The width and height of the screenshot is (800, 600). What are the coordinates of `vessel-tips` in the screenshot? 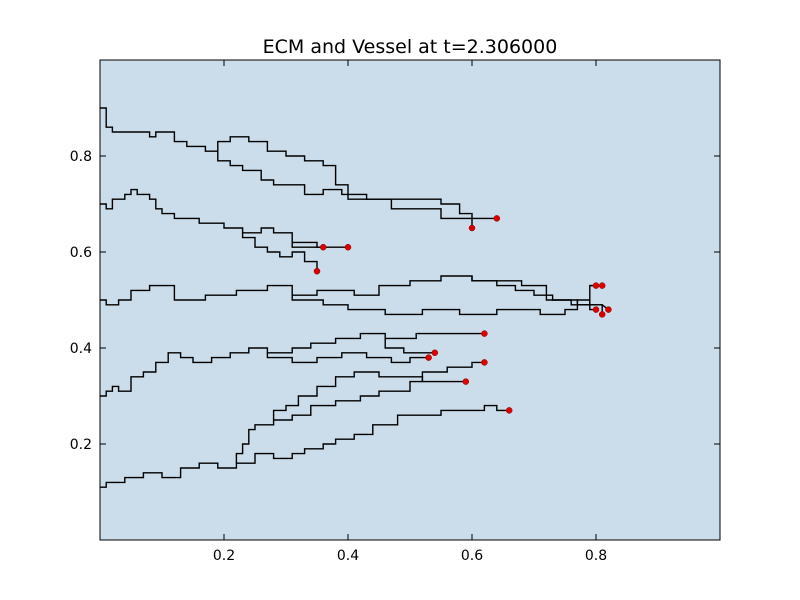 It's located at (462, 314).